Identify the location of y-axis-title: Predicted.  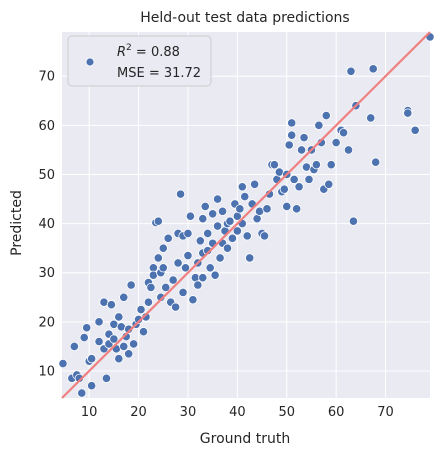
(17, 223).